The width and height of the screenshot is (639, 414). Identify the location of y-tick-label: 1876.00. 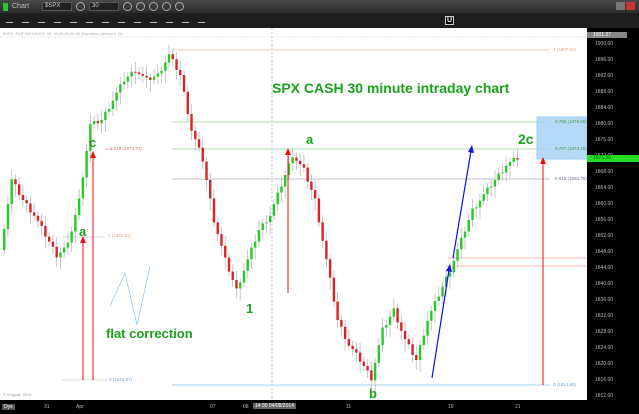
(604, 140).